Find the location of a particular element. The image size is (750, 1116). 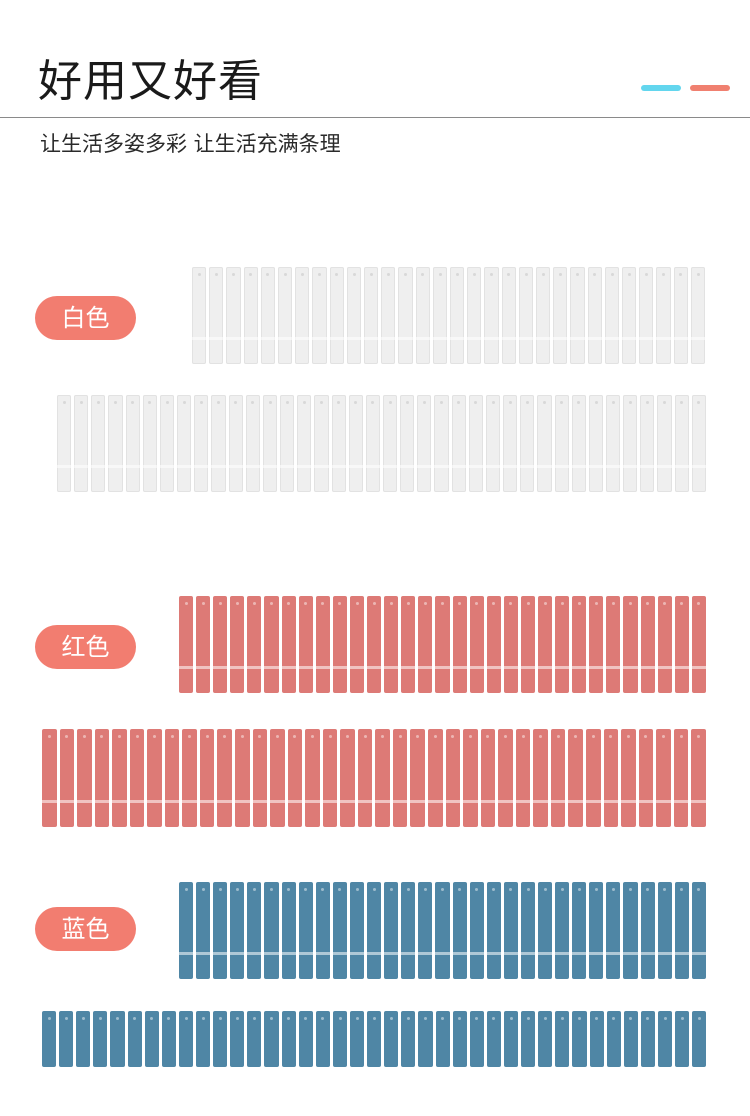

divider-strip-white-short is located at coordinates (450, 315).